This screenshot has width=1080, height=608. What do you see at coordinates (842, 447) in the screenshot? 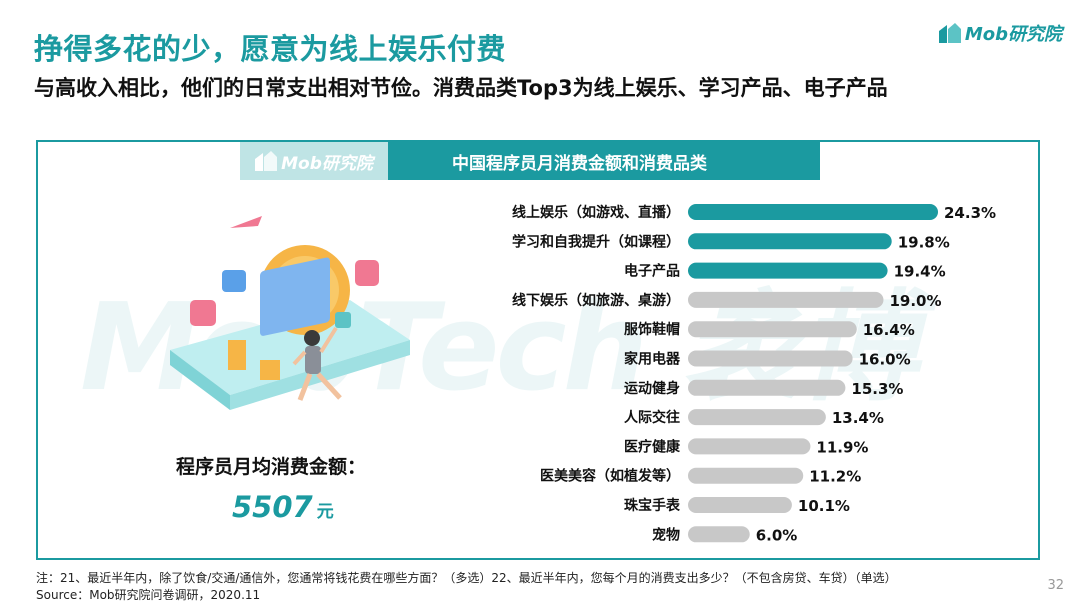
I see `value-label: 11.9%` at bounding box center [842, 447].